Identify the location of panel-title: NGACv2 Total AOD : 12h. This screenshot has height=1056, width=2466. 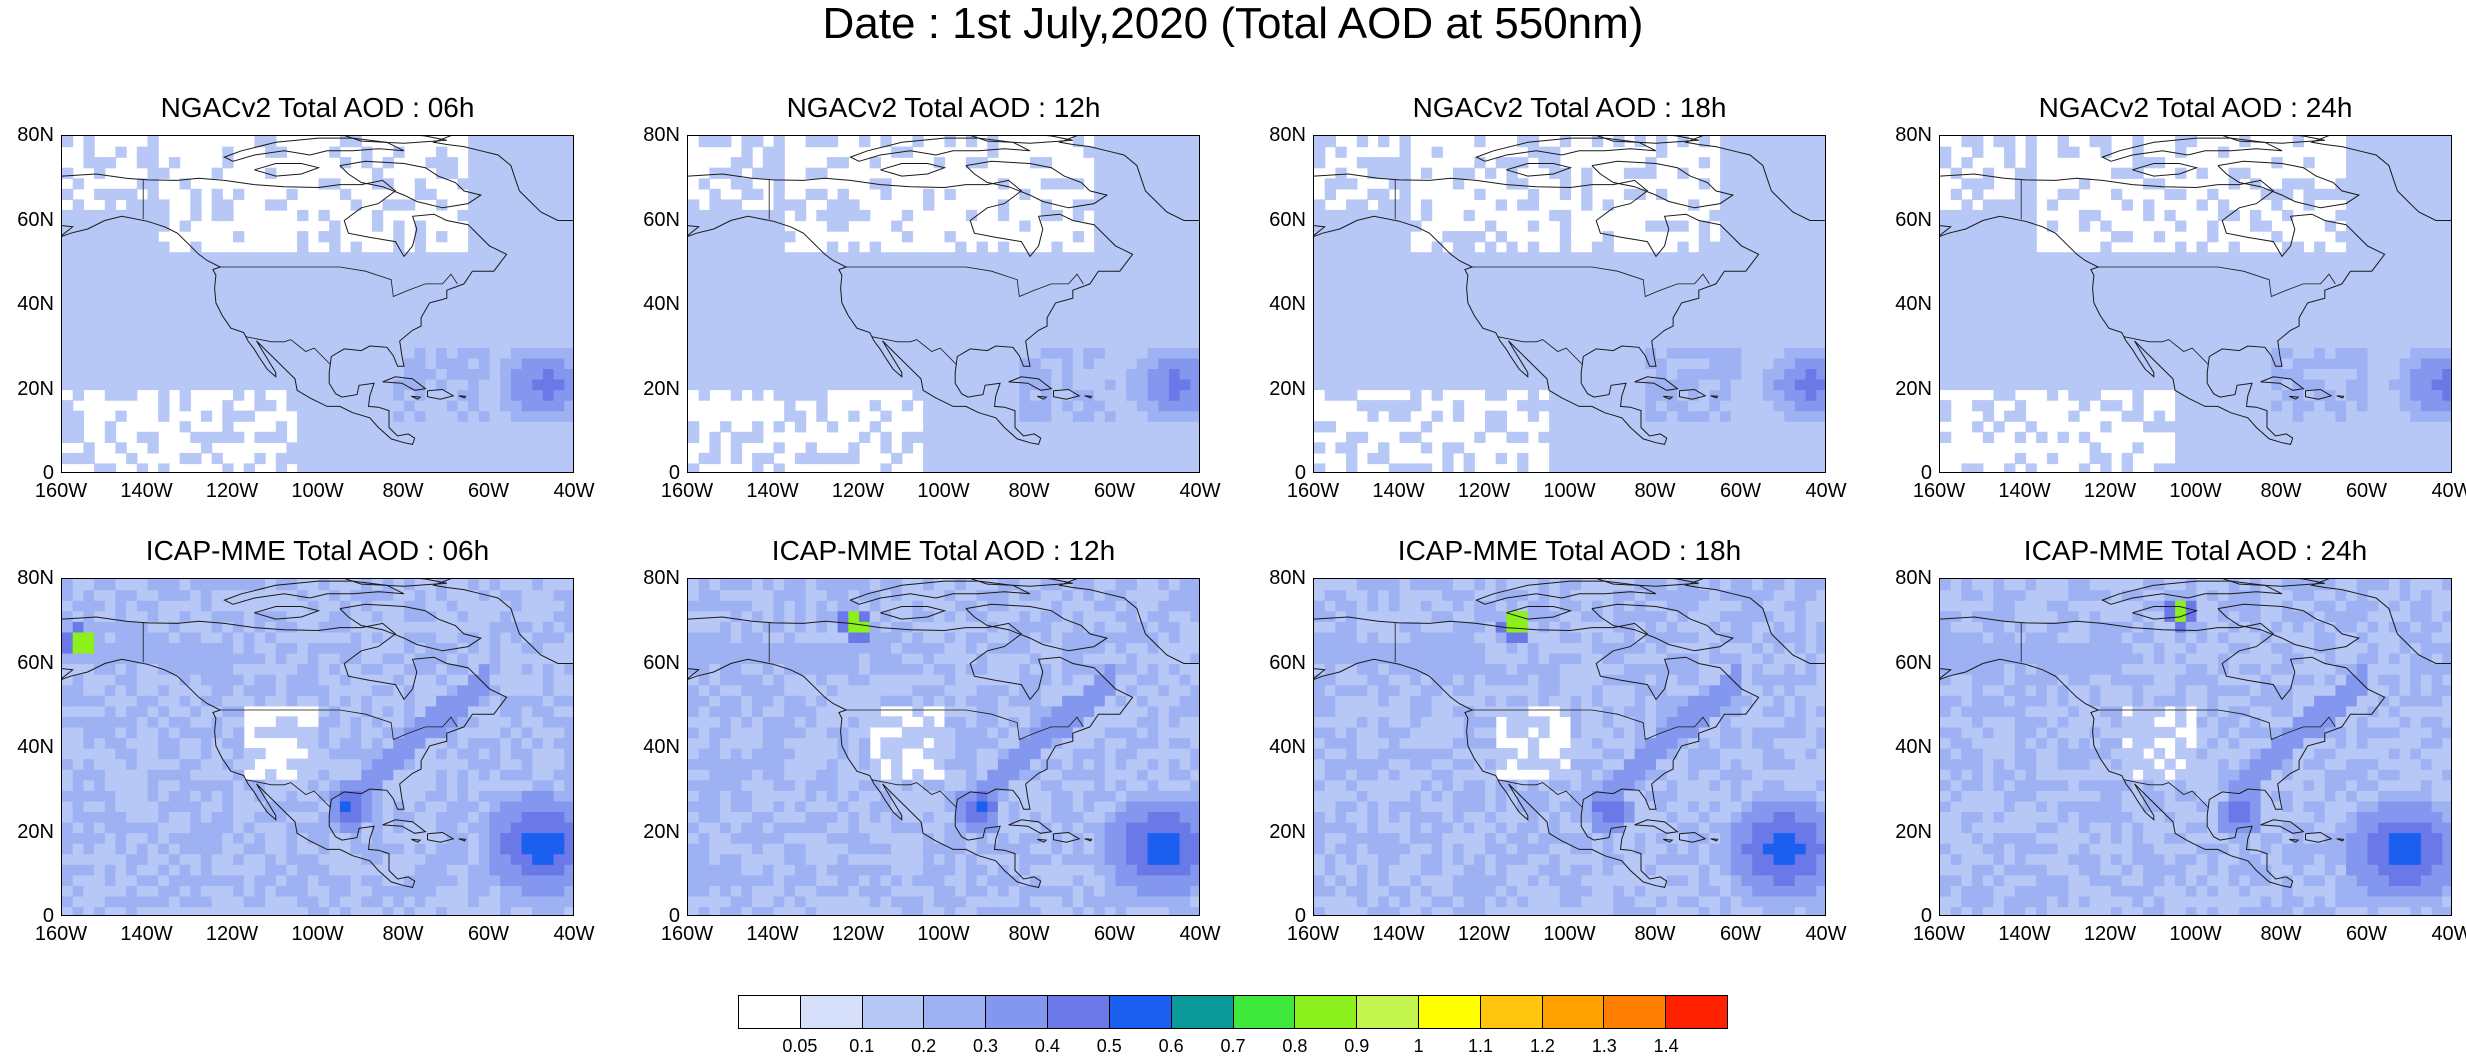
(943, 107).